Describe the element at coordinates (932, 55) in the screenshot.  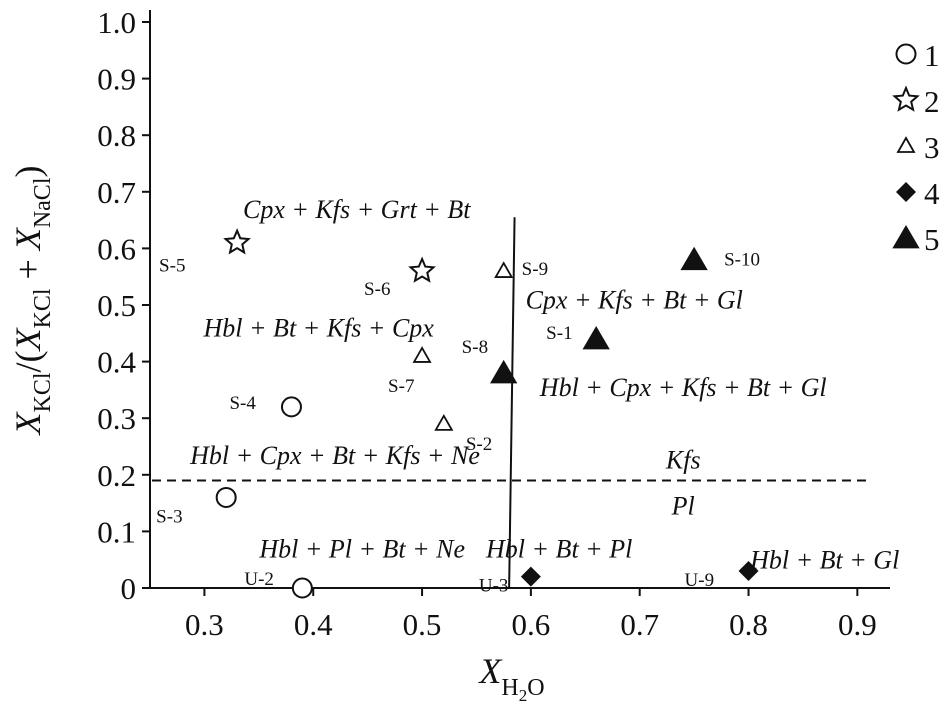
I see `legend-label: 1` at that location.